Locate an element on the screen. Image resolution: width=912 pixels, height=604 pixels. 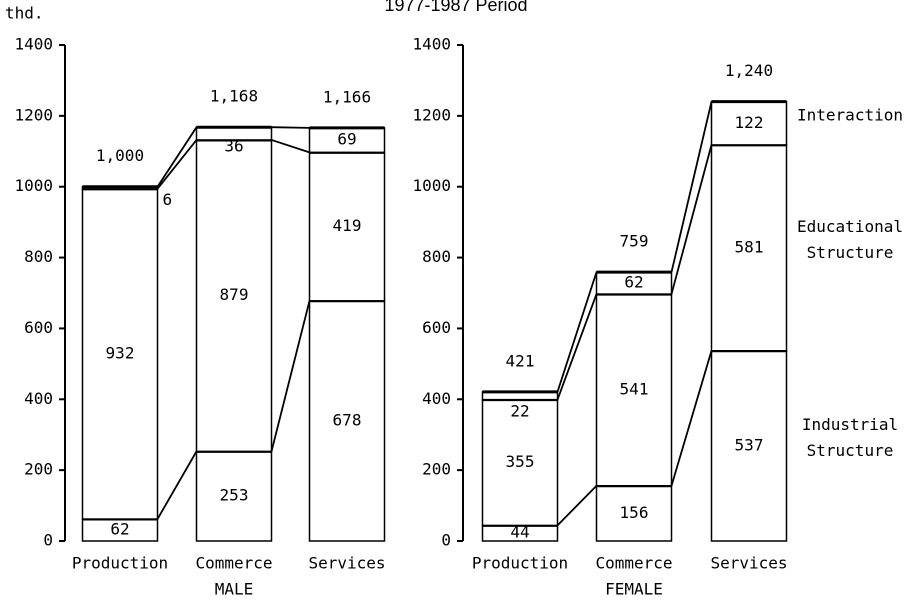
segment-label: 22 is located at coordinates (519, 410).